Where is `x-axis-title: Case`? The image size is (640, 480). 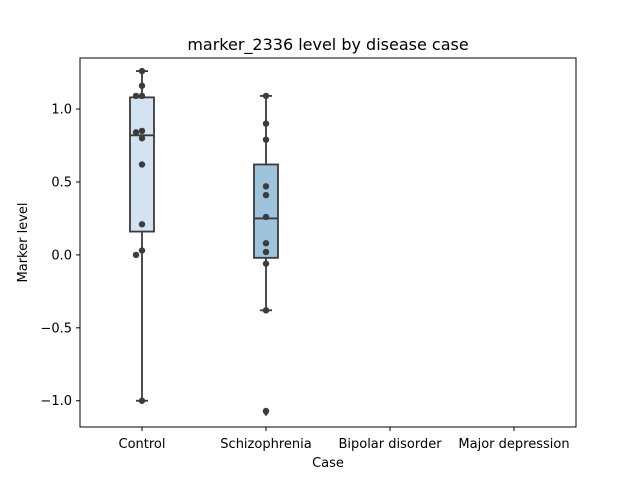 x-axis-title: Case is located at coordinates (328, 463).